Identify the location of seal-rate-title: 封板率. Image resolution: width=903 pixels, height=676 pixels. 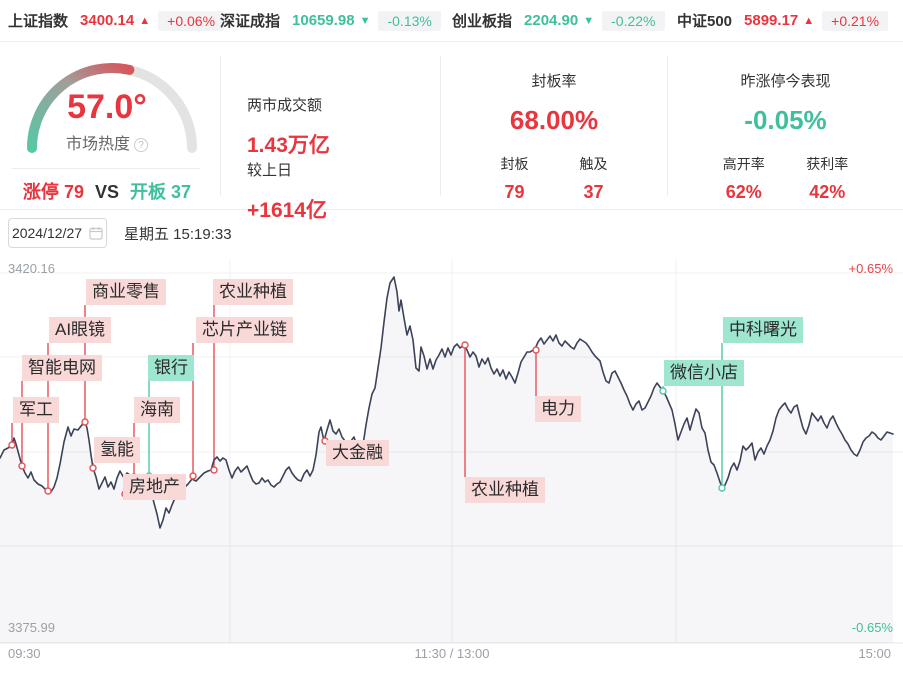
(554, 81).